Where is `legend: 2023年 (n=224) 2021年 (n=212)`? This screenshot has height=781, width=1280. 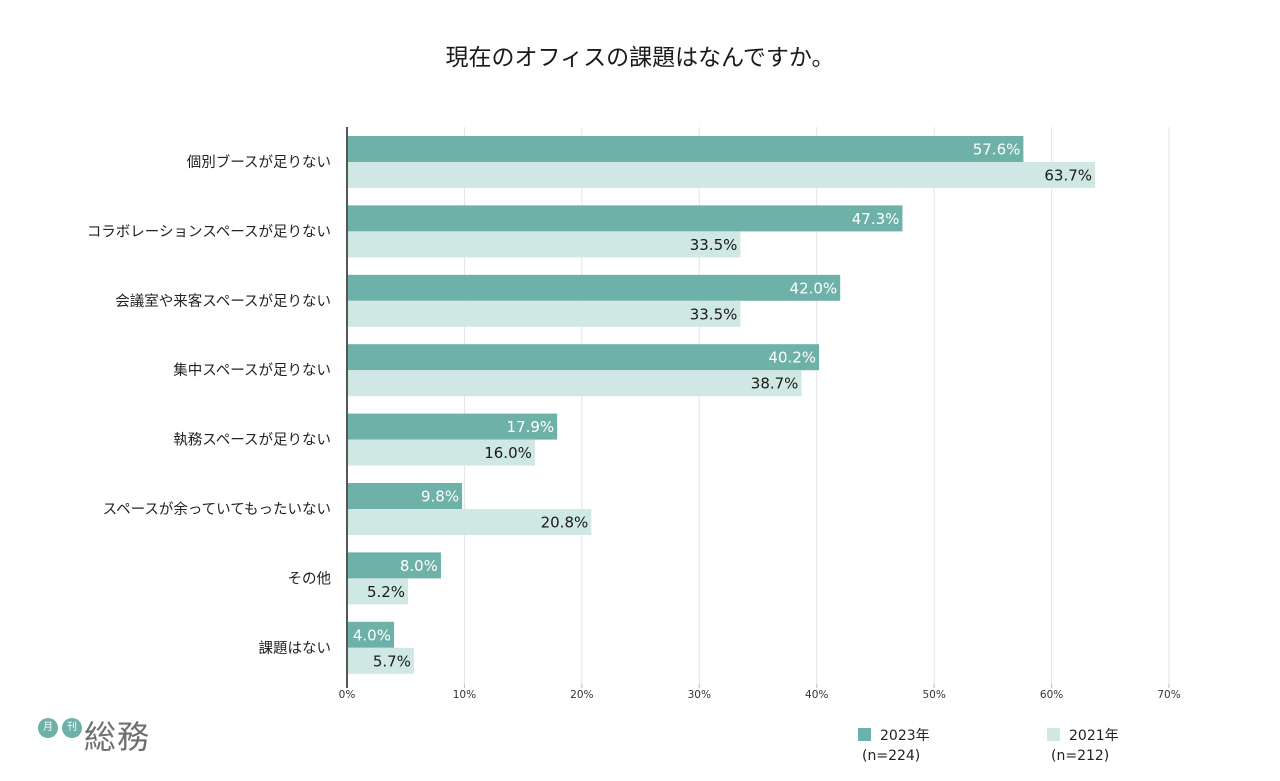
legend: 2023年 (n=224) 2021年 (n=212) is located at coordinates (1008, 751).